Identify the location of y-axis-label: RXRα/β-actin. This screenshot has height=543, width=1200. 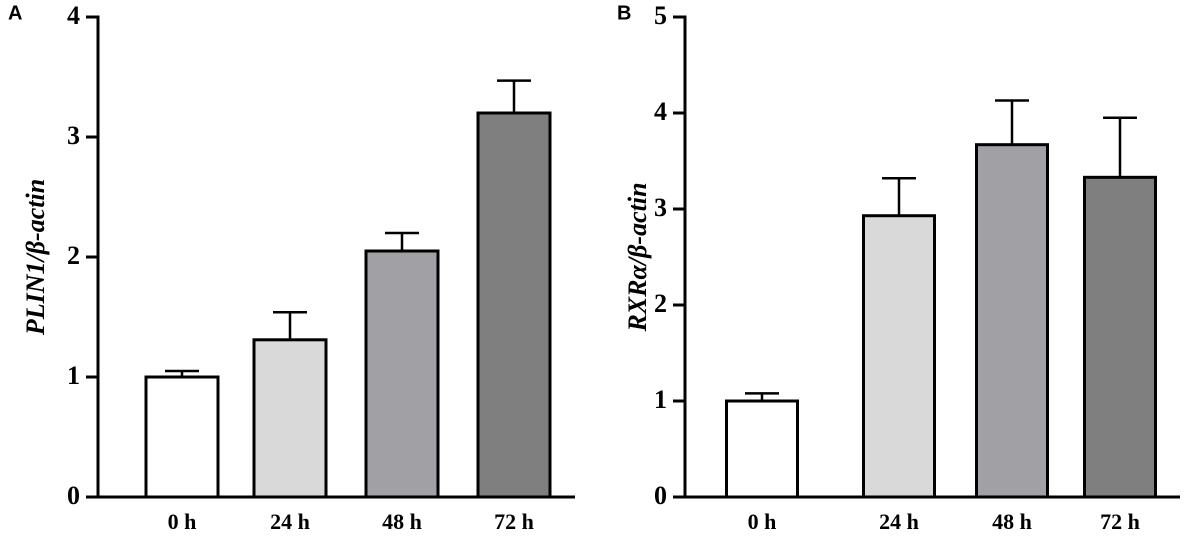
(637, 257).